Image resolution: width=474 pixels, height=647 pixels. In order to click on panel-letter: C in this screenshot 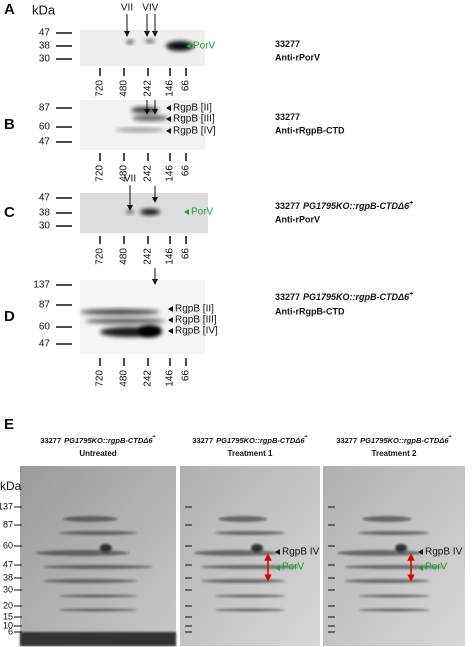, I will do `click(9, 212)`.